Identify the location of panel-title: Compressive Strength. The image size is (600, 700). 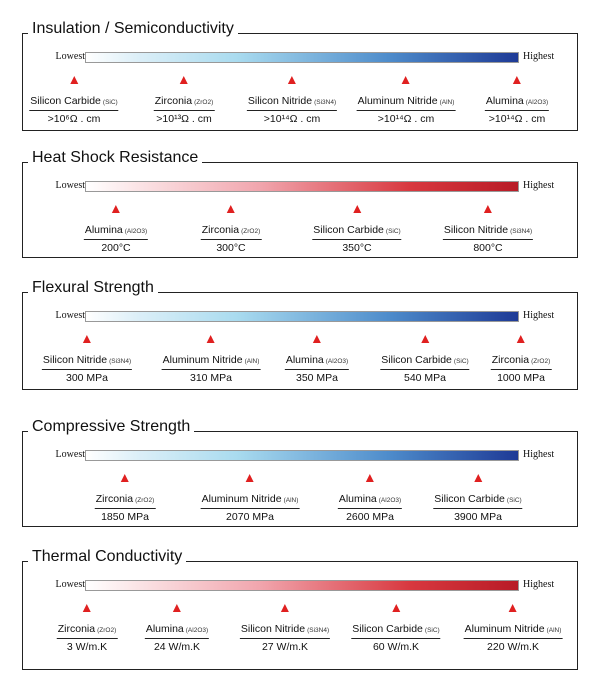
(111, 427).